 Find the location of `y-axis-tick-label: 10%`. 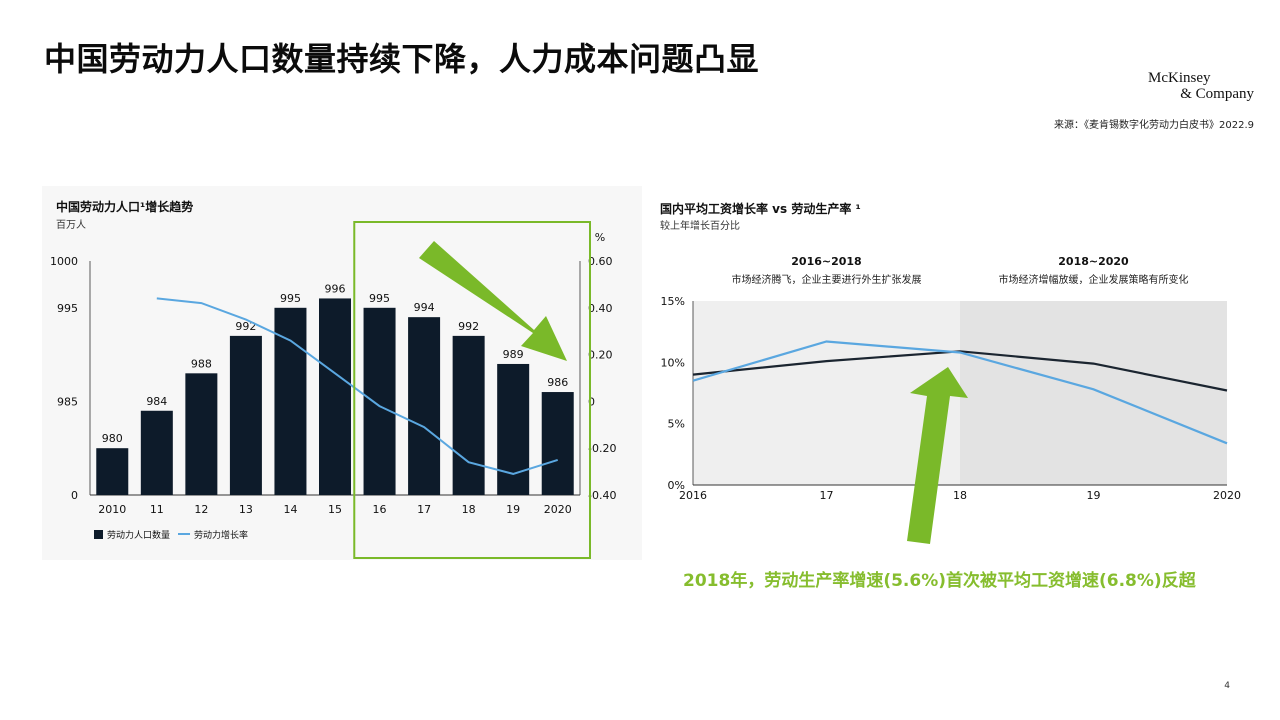

y-axis-tick-label: 10% is located at coordinates (673, 362).